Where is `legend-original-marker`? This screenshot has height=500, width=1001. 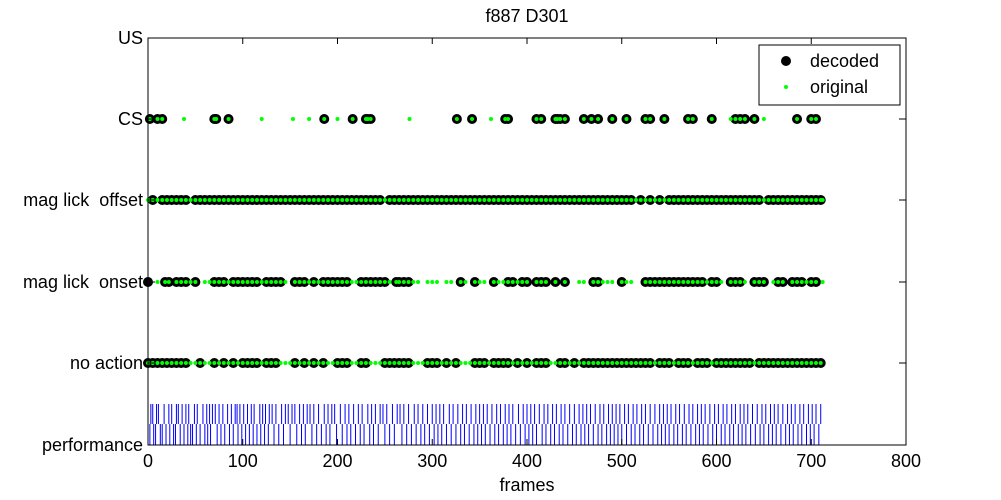
legend-original-marker is located at coordinates (786, 87).